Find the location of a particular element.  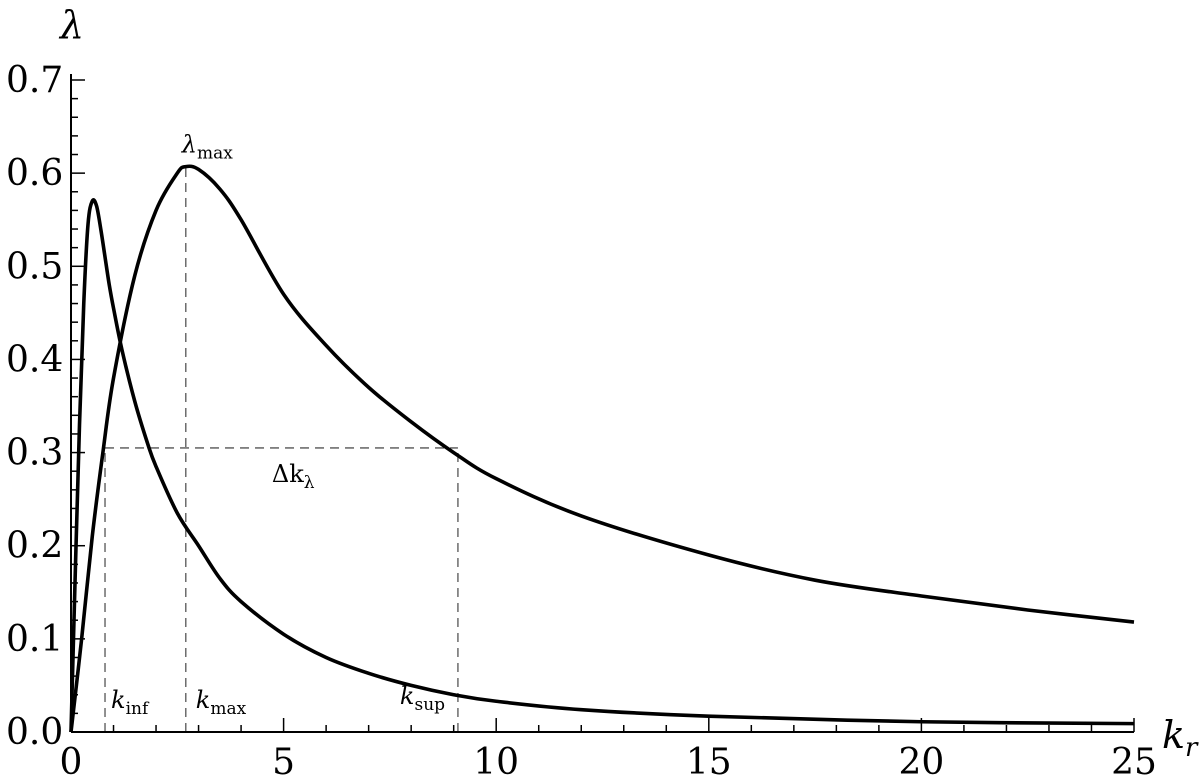

y-tick-label: 0.0 is located at coordinates (34, 732).